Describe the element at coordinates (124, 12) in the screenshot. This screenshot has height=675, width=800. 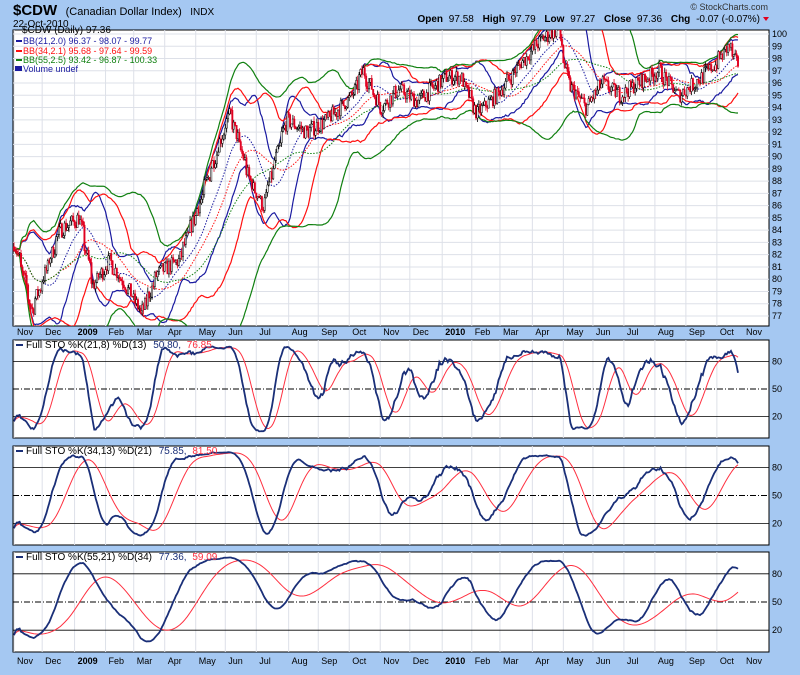
I see `index-name: (Canadian Dollar Index)` at that location.